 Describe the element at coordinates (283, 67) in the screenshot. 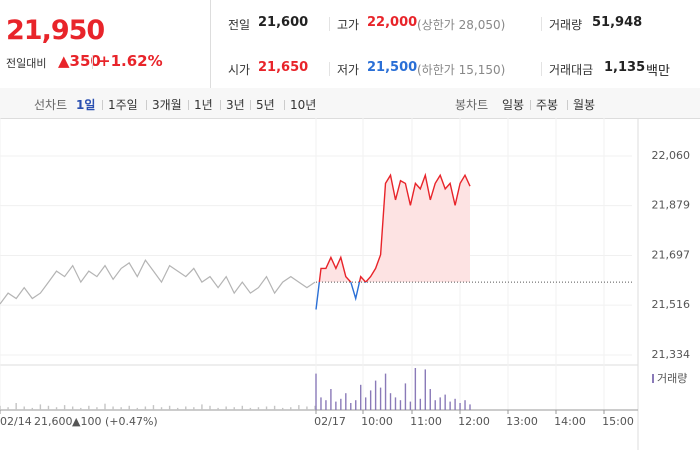

I see `stat-value: 21,650` at that location.